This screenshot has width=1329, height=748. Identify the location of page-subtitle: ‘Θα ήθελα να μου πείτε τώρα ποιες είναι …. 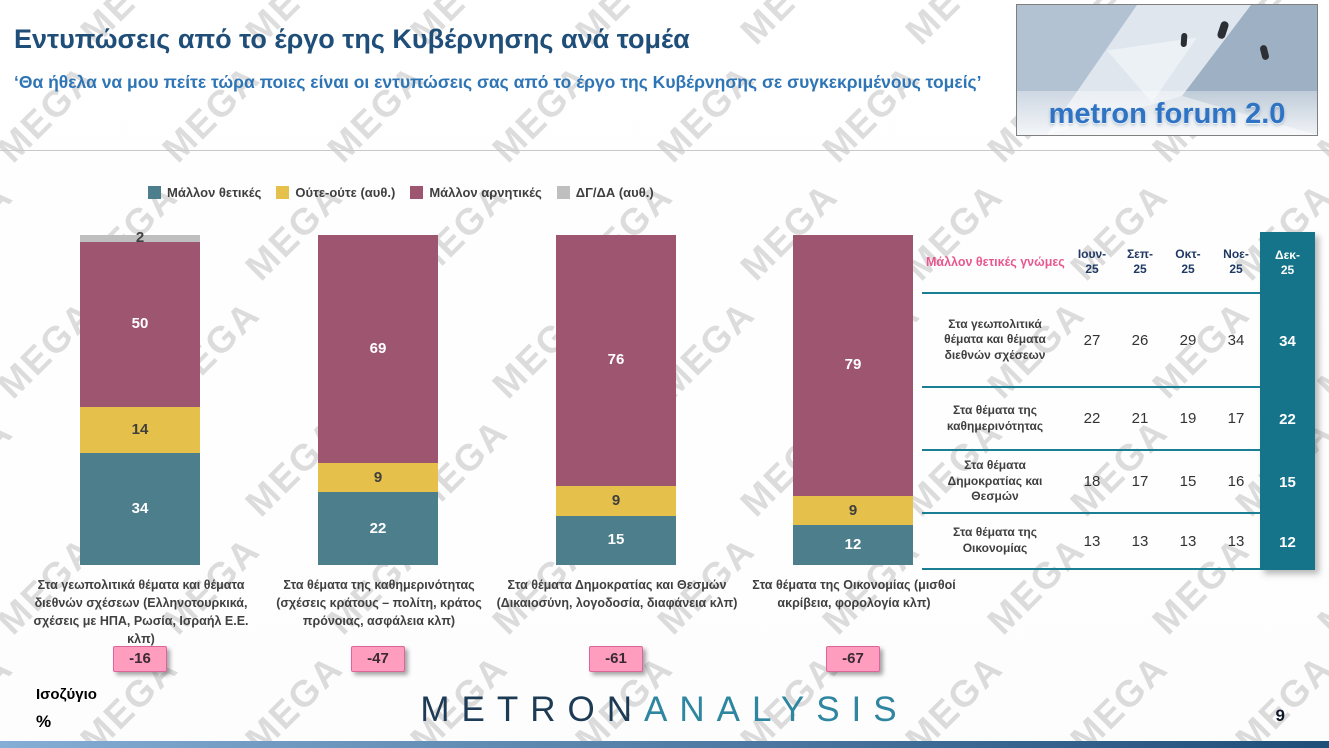
(498, 82).